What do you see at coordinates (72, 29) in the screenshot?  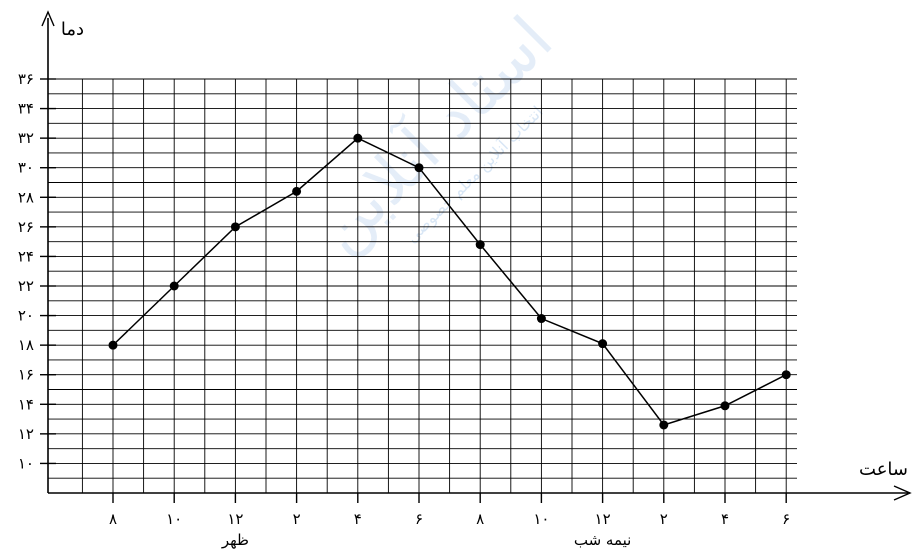 I see `y-axis-label: دما` at bounding box center [72, 29].